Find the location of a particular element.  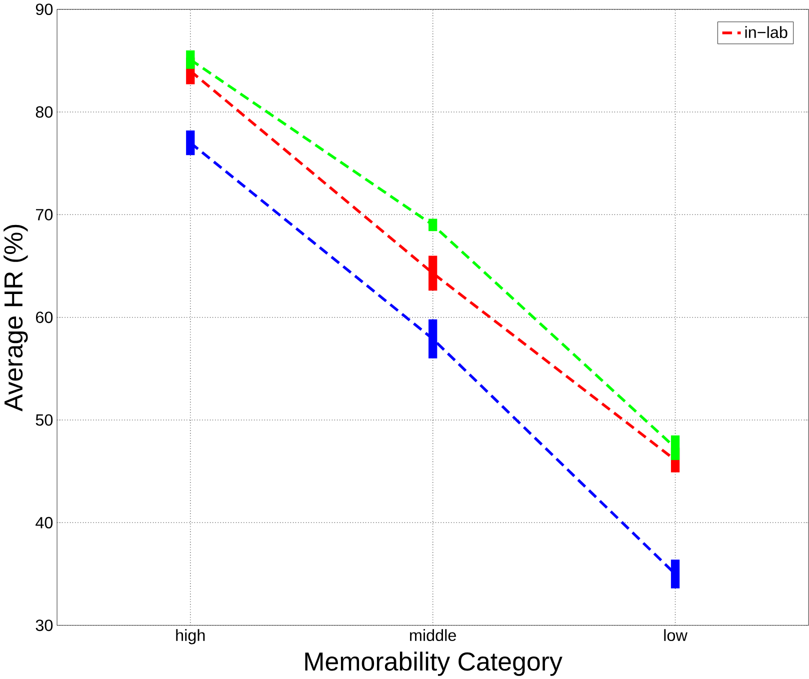

y-tick-label: 90 is located at coordinates (44, 9).